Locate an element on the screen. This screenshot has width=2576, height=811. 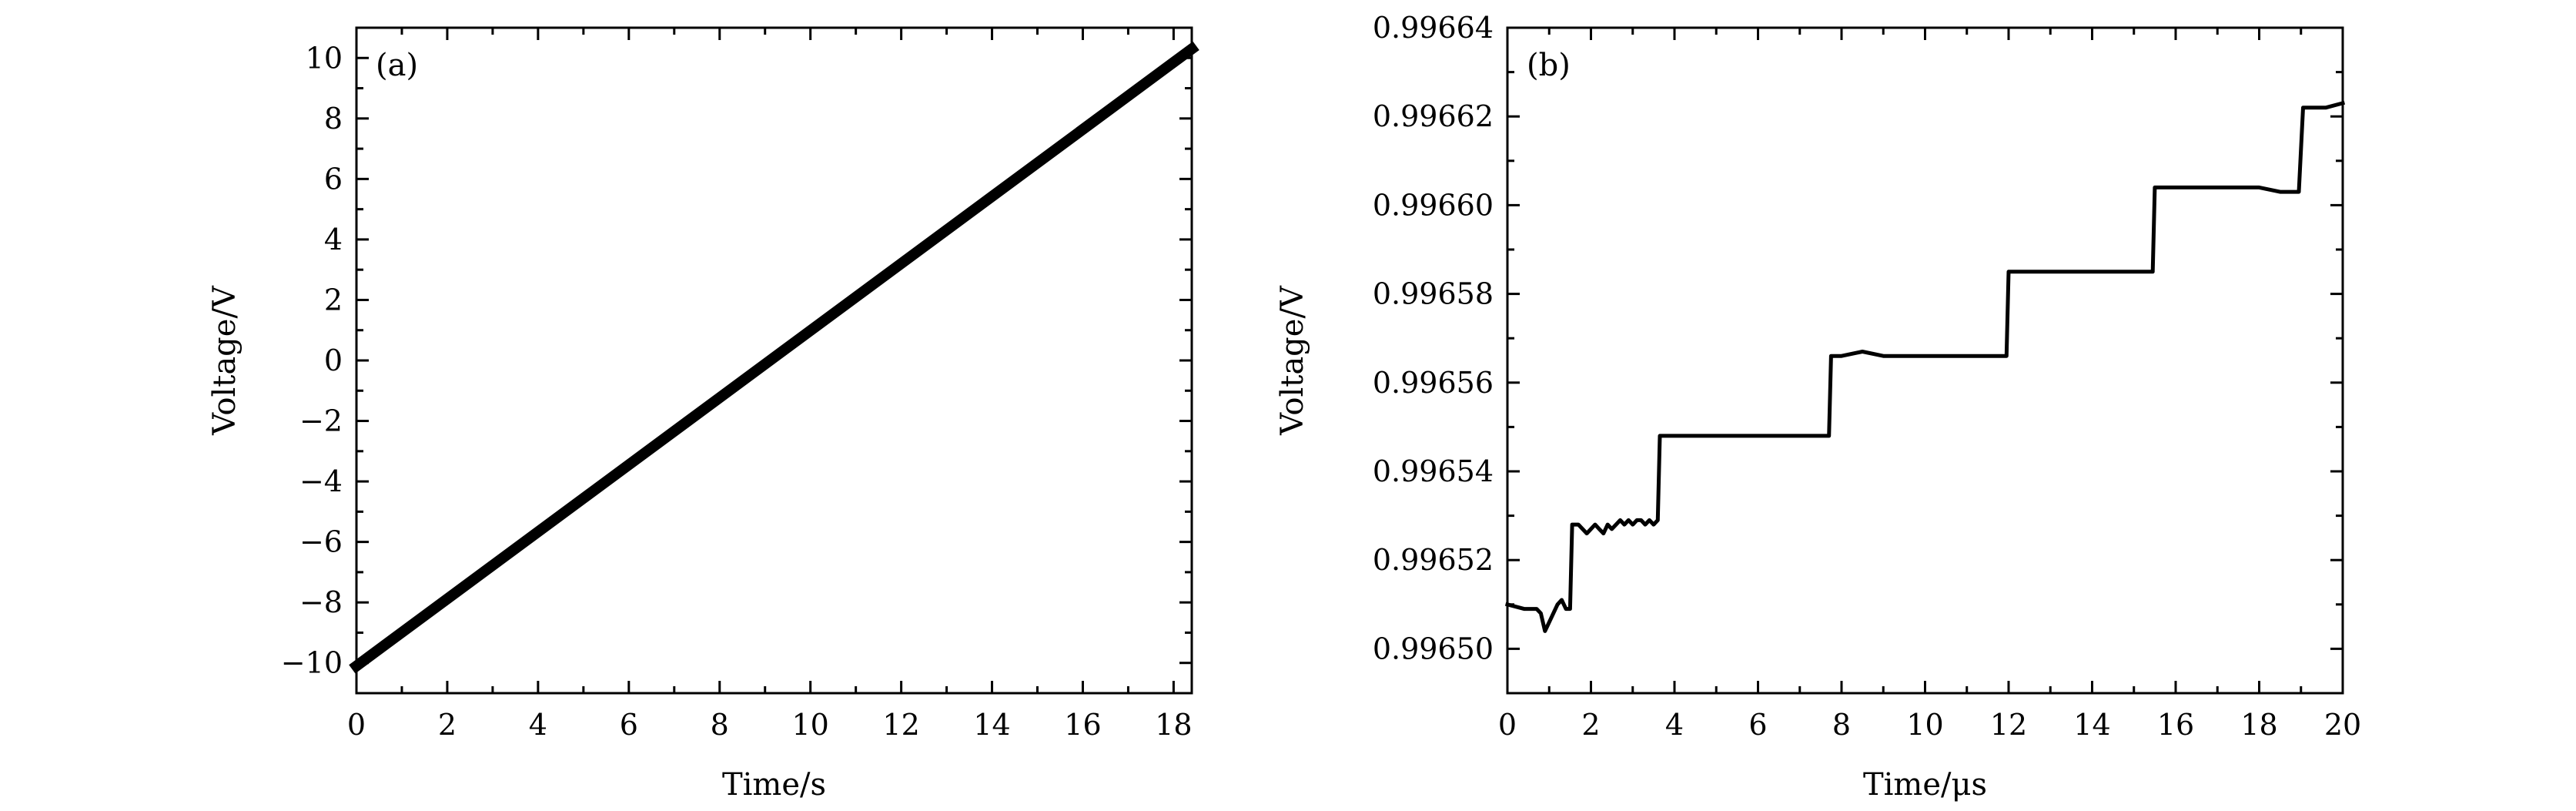
y-tick-label: 0 is located at coordinates (334, 360).